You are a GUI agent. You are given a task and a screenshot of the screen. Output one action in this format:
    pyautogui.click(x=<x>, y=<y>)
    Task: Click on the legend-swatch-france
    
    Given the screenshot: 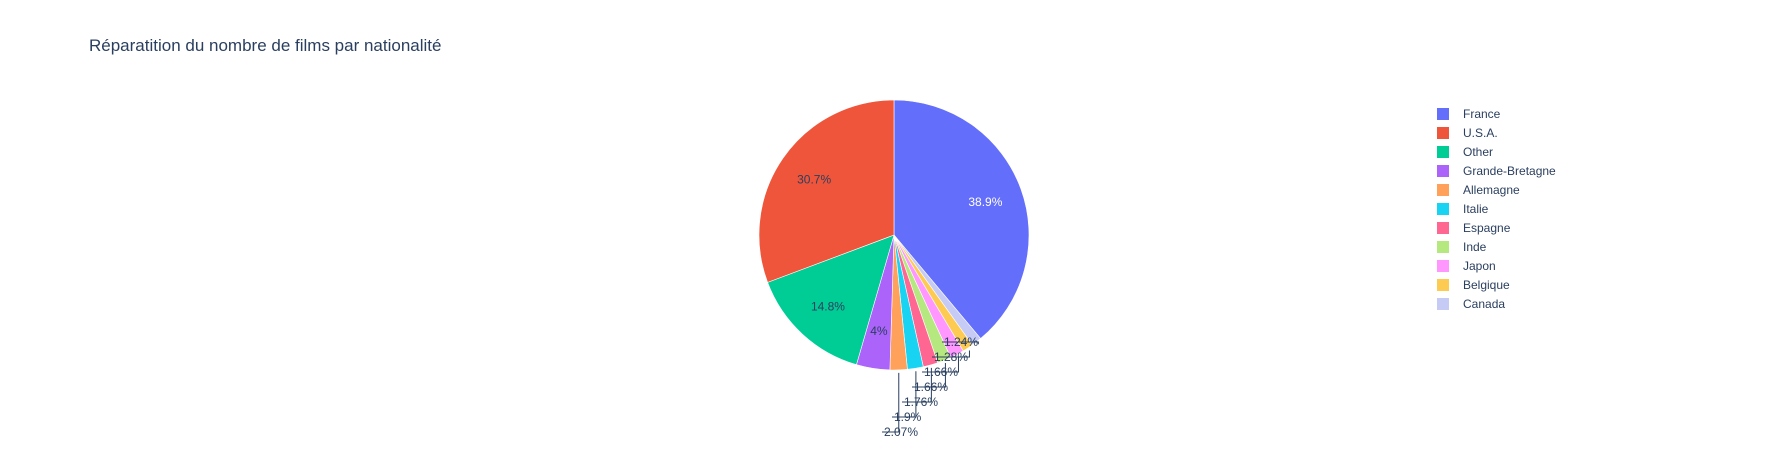 What is the action you would take?
    pyautogui.click(x=1443, y=114)
    